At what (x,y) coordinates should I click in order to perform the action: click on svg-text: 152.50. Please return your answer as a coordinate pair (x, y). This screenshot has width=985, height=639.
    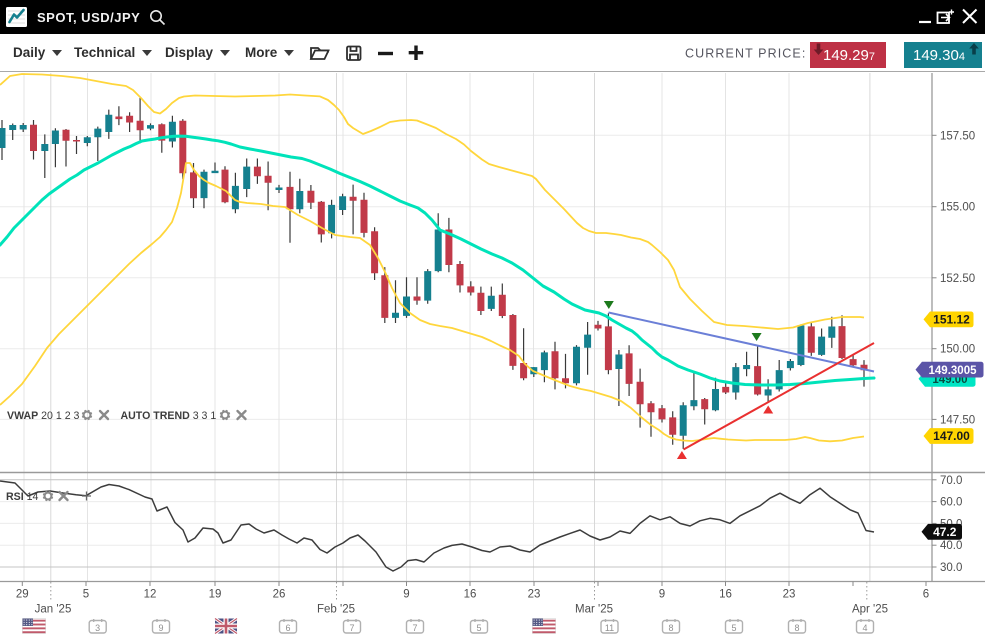
    Looking at the image, I should click on (957, 279).